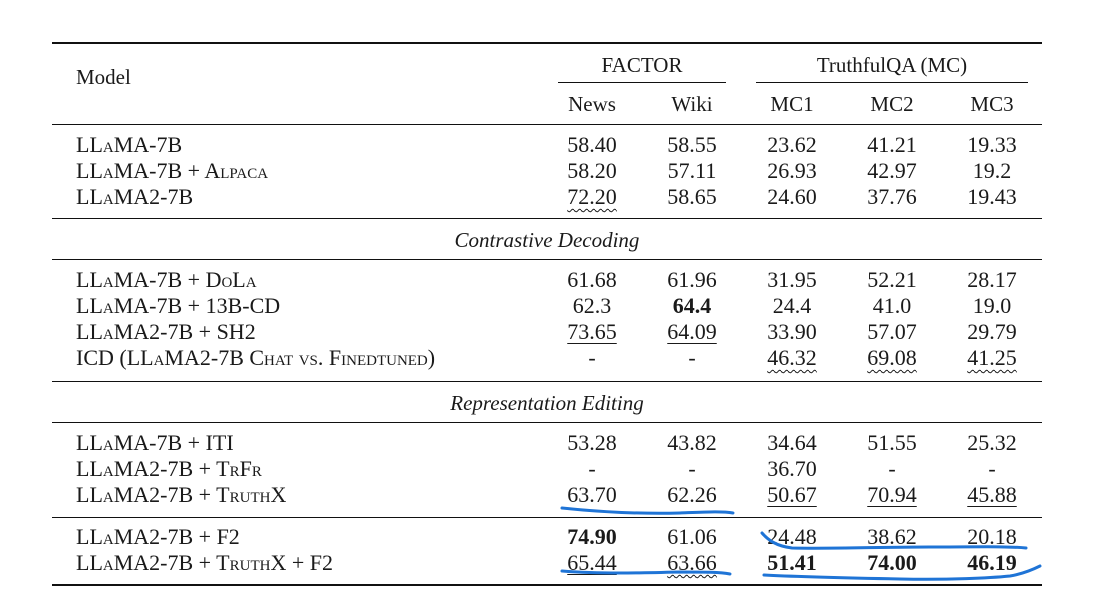  Describe the element at coordinates (992, 494) in the screenshot. I see `cell-mc3: 45.88` at that location.